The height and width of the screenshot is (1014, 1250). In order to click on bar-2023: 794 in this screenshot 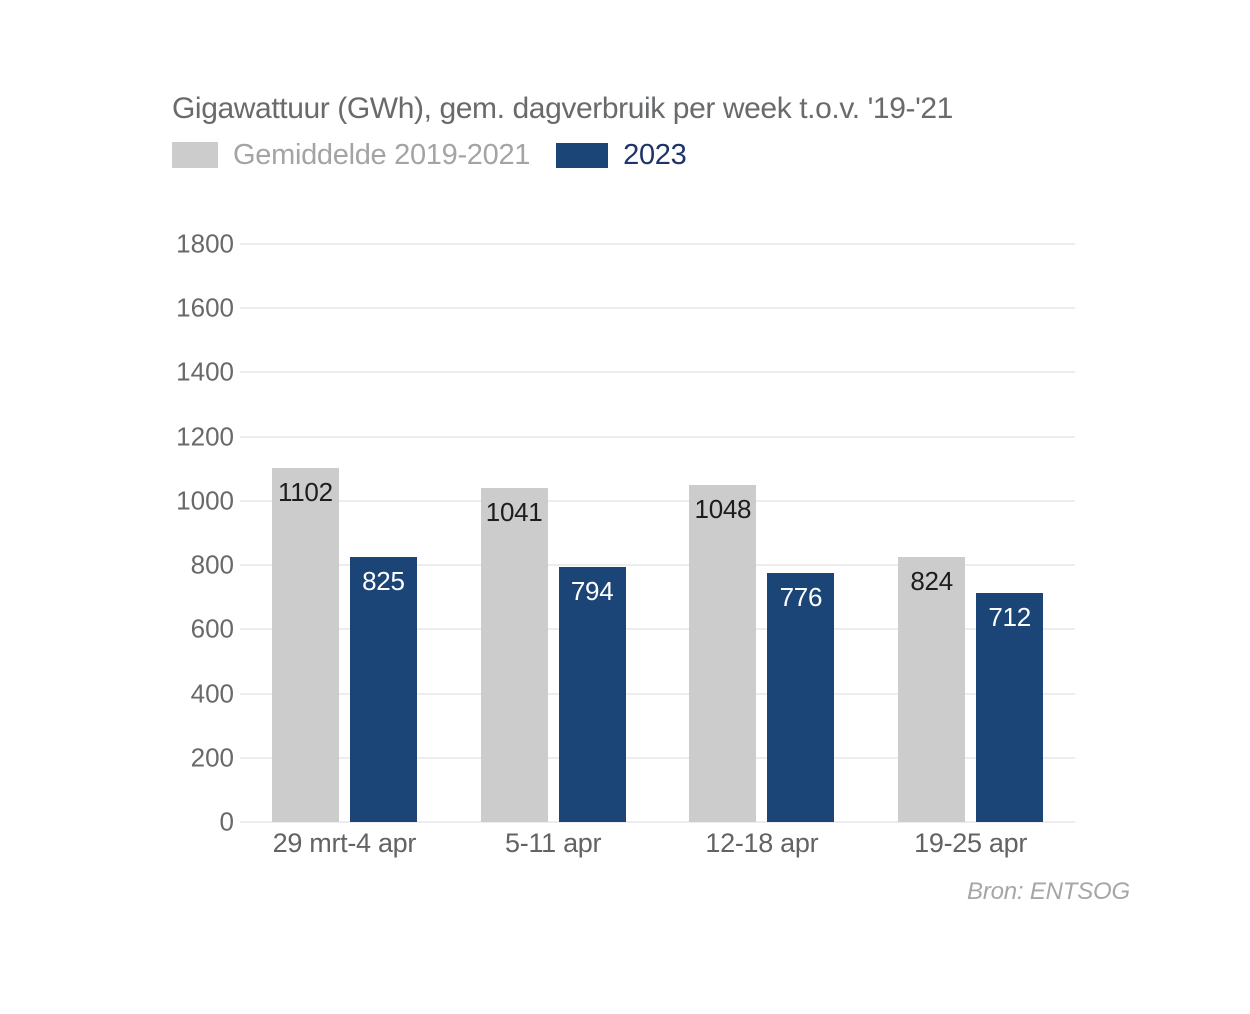, I will do `click(592, 694)`.